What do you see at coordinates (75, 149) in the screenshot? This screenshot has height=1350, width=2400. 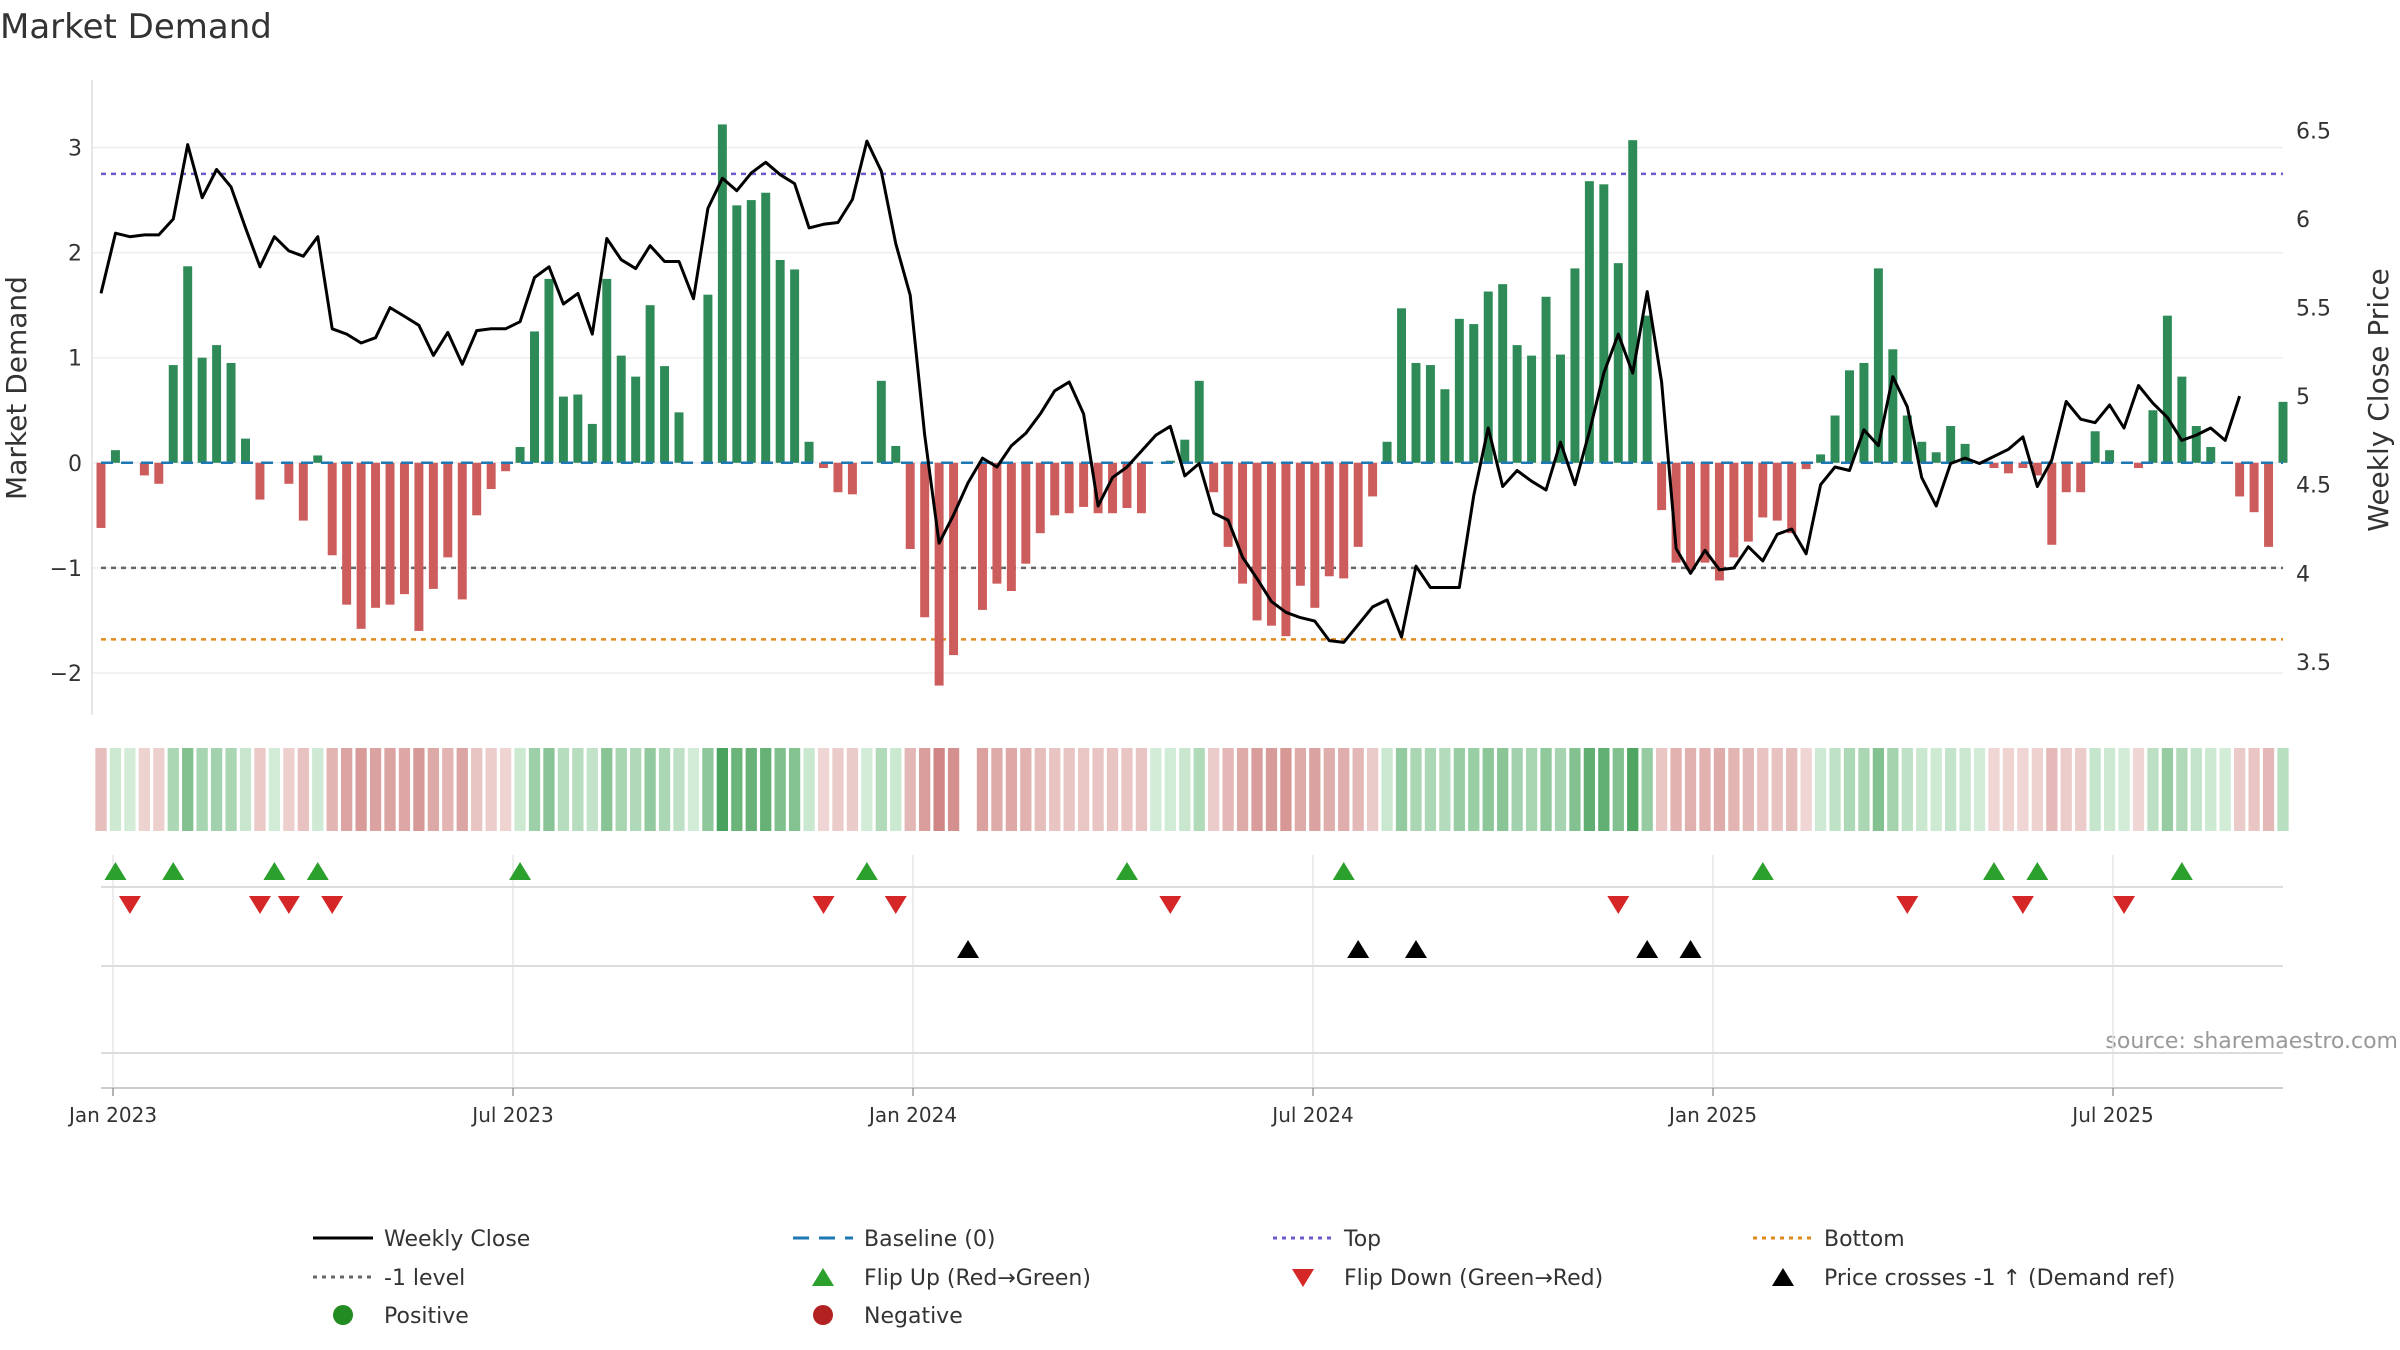 I see `y-tick-label: 3` at bounding box center [75, 149].